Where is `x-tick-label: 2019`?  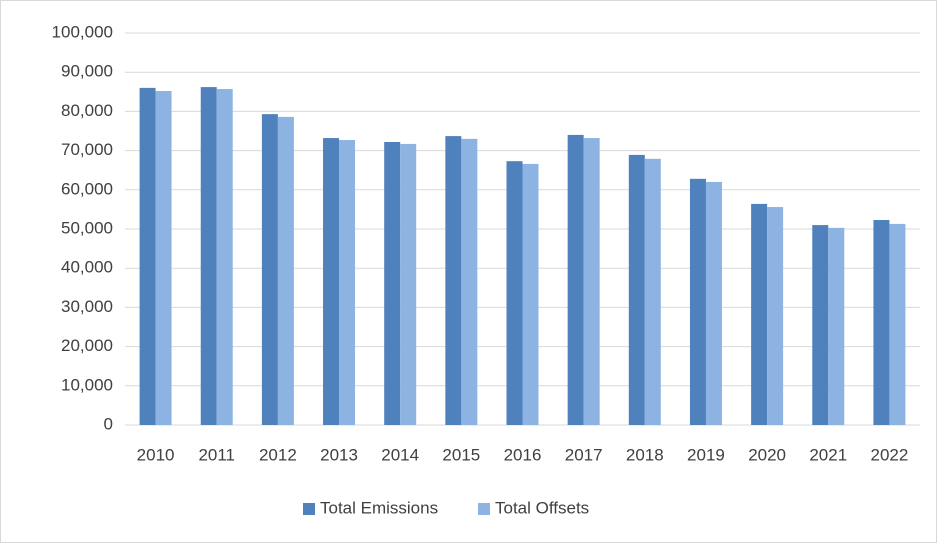
x-tick-label: 2019 is located at coordinates (706, 454).